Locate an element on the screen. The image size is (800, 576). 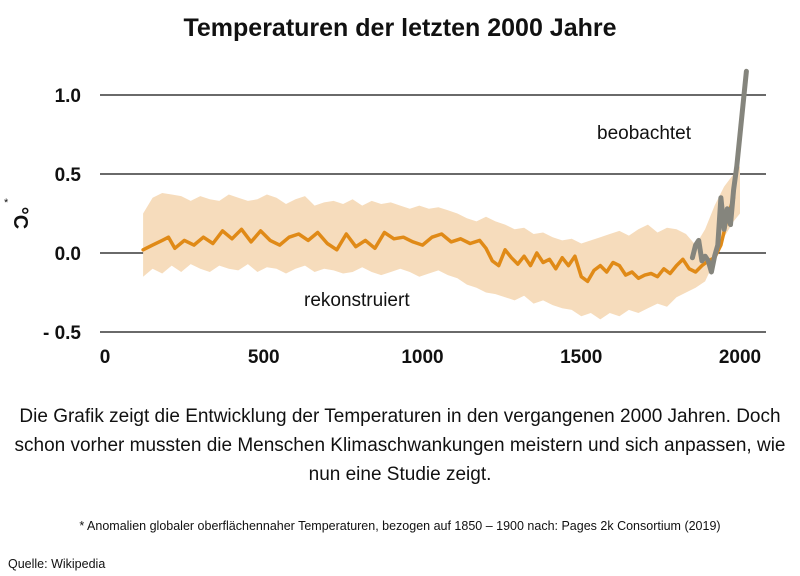
series-label-reconstructed: rekonstruiert is located at coordinates (357, 300).